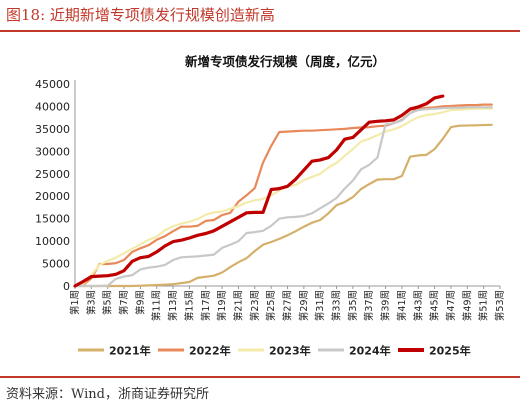  Describe the element at coordinates (435, 305) in the screenshot. I see `x-tick-label: 第45周` at that location.